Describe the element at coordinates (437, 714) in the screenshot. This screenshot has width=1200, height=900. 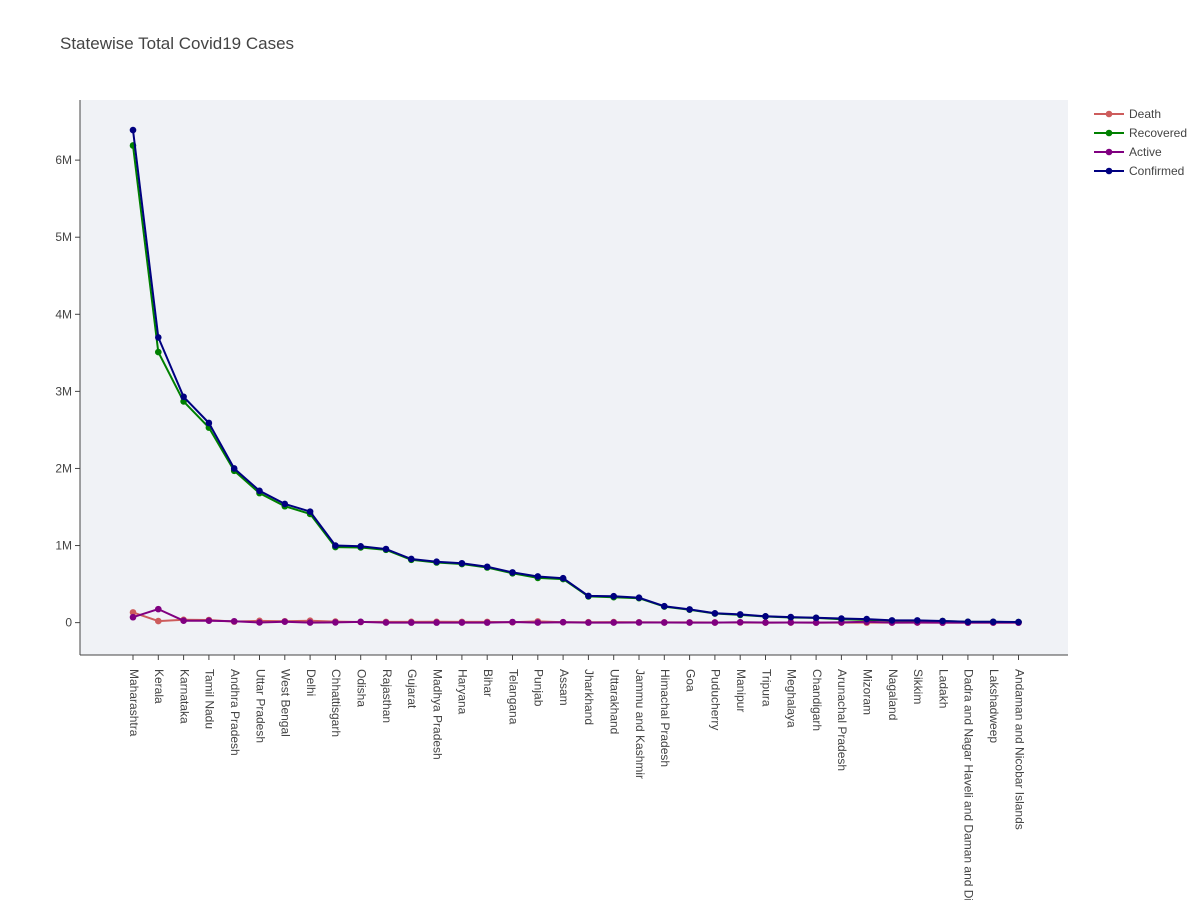
I see `x-tick-label: Madhya Pradesh` at that location.